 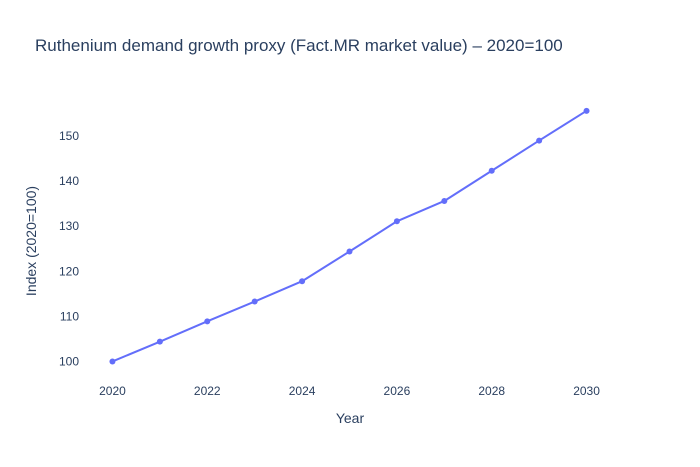 I want to click on x-tick-label: 2024, so click(x=302, y=391).